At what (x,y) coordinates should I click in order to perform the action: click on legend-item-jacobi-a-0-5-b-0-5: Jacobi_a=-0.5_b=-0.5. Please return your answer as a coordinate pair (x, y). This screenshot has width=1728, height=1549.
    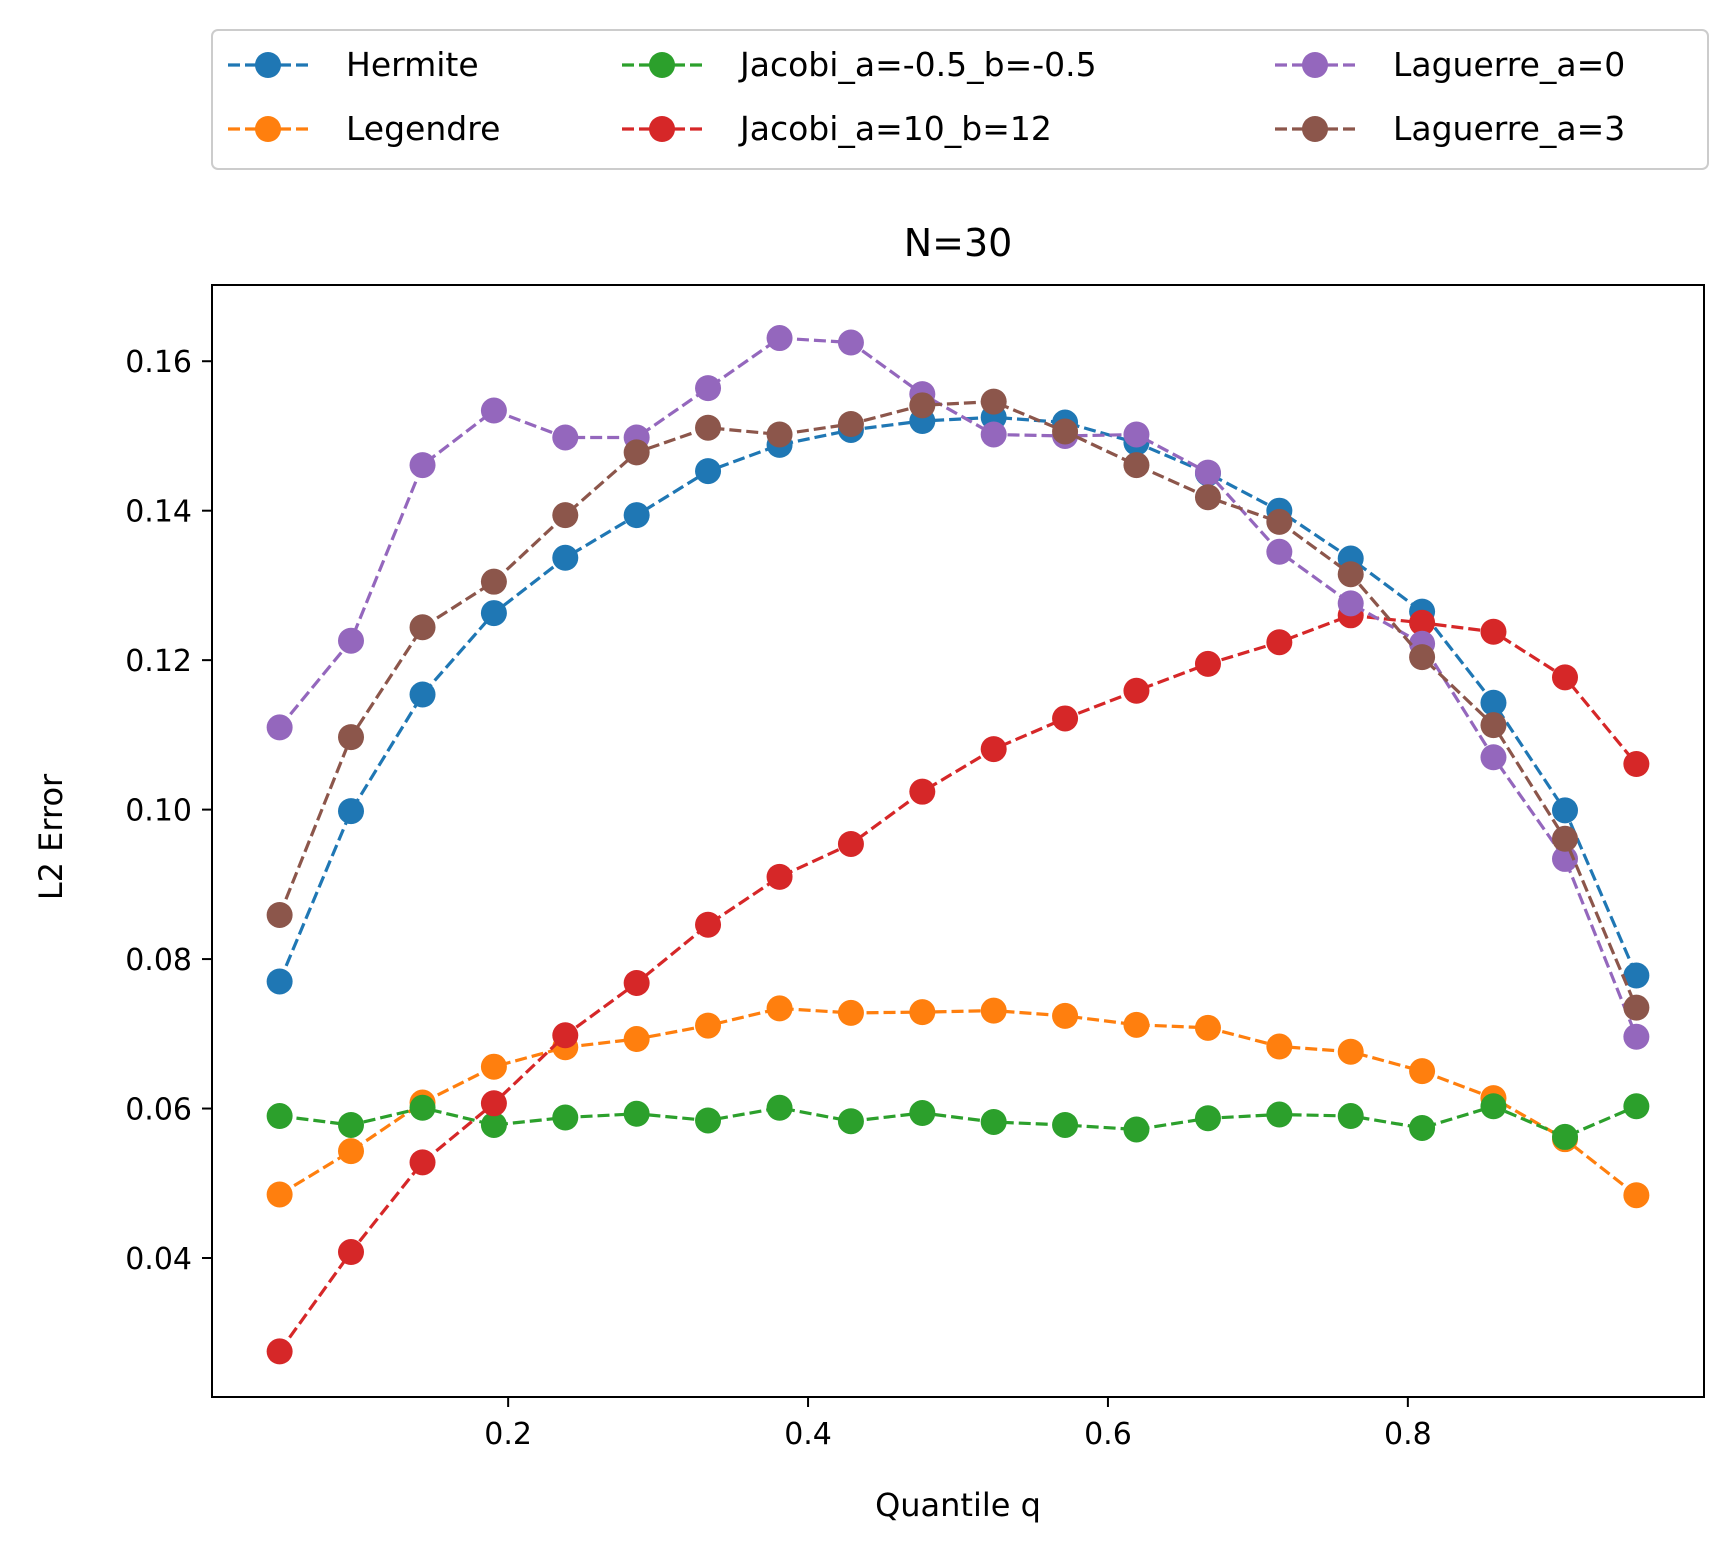
    Looking at the image, I should click on (859, 64).